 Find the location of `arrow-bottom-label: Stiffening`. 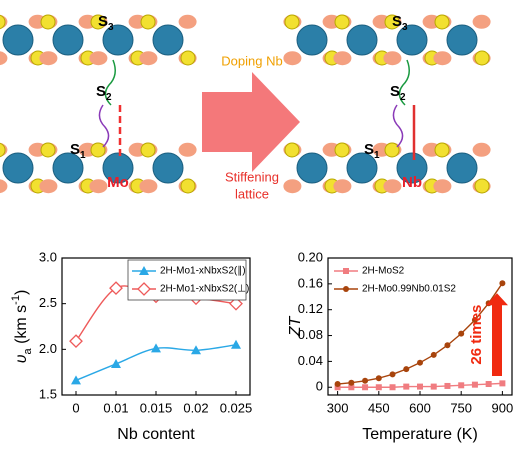

arrow-bottom-label: Stiffening is located at coordinates (252, 176).